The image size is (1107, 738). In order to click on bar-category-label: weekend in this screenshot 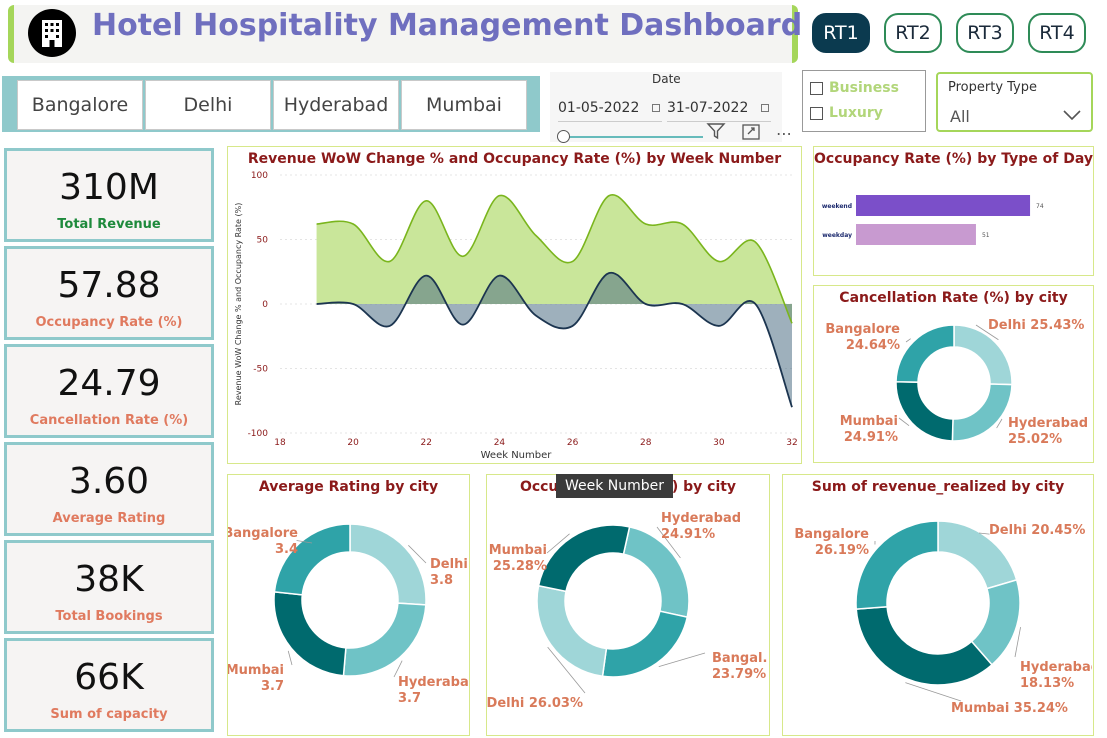, I will do `click(837, 206)`.